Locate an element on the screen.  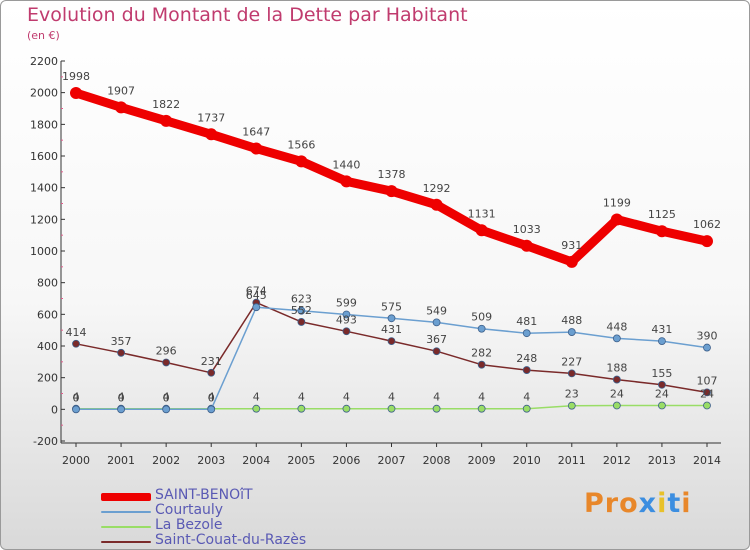
data-label: 357 is located at coordinates (121, 341).